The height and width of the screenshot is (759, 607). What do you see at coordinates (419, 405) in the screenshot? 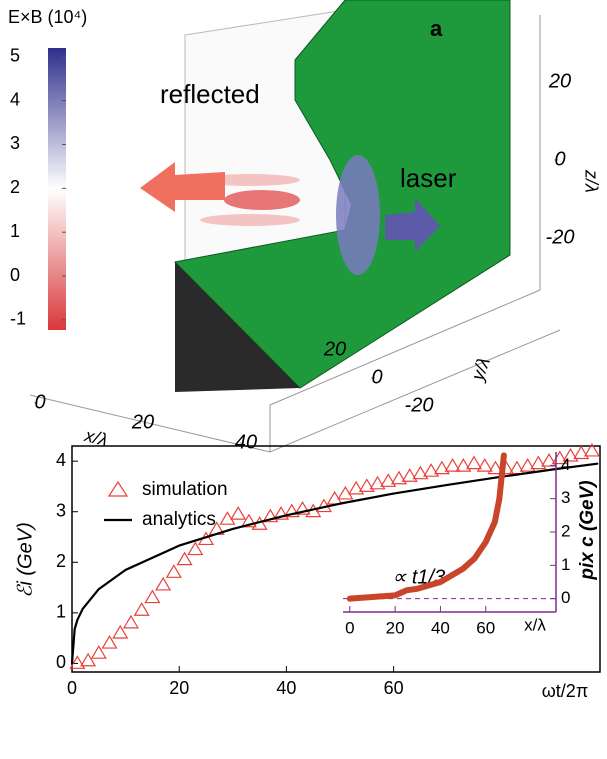
I see `y-tick-label: -20` at bounding box center [419, 405].